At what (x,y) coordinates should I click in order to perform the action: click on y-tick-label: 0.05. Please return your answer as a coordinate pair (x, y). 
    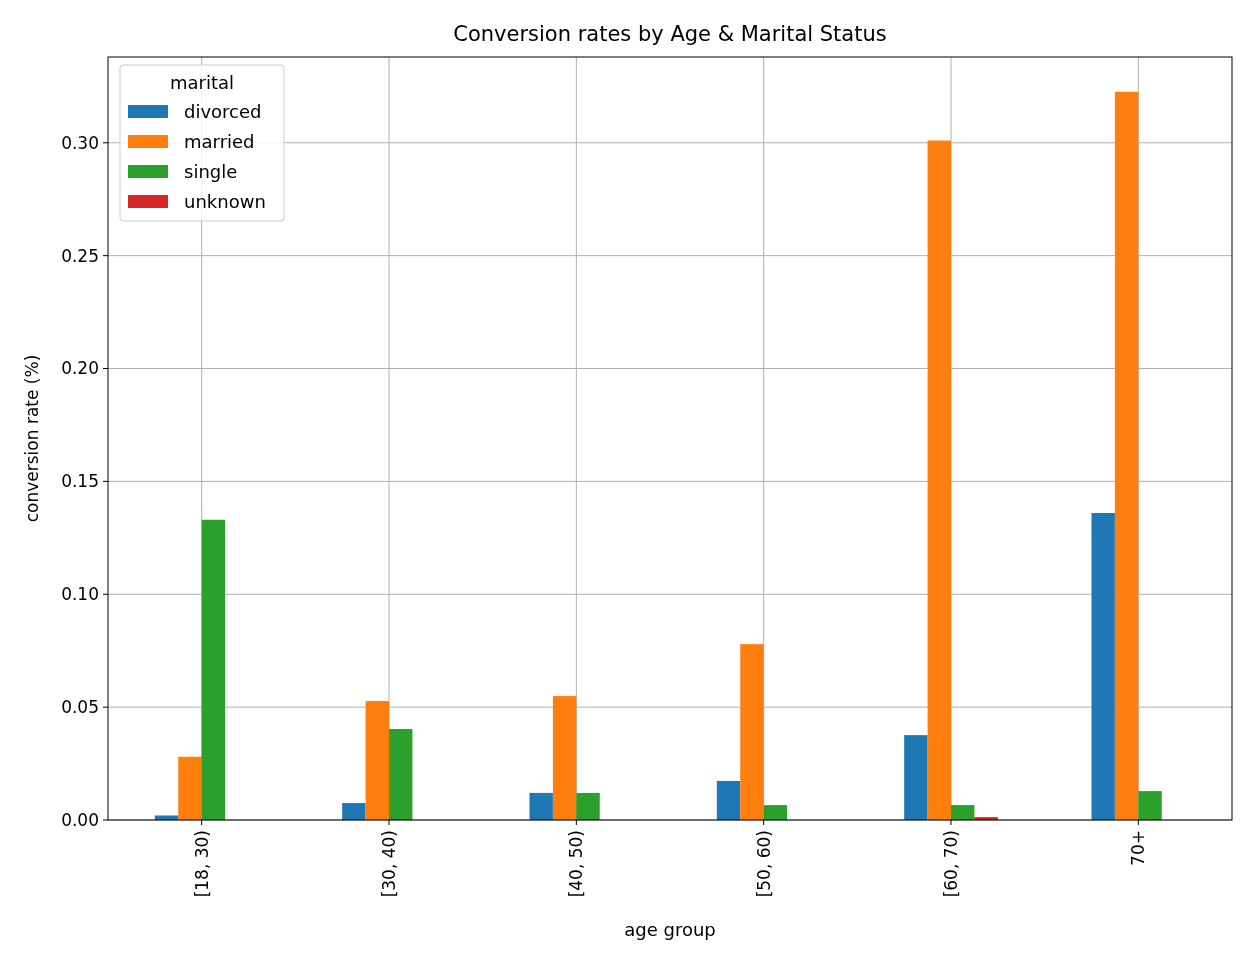
    Looking at the image, I should click on (80, 707).